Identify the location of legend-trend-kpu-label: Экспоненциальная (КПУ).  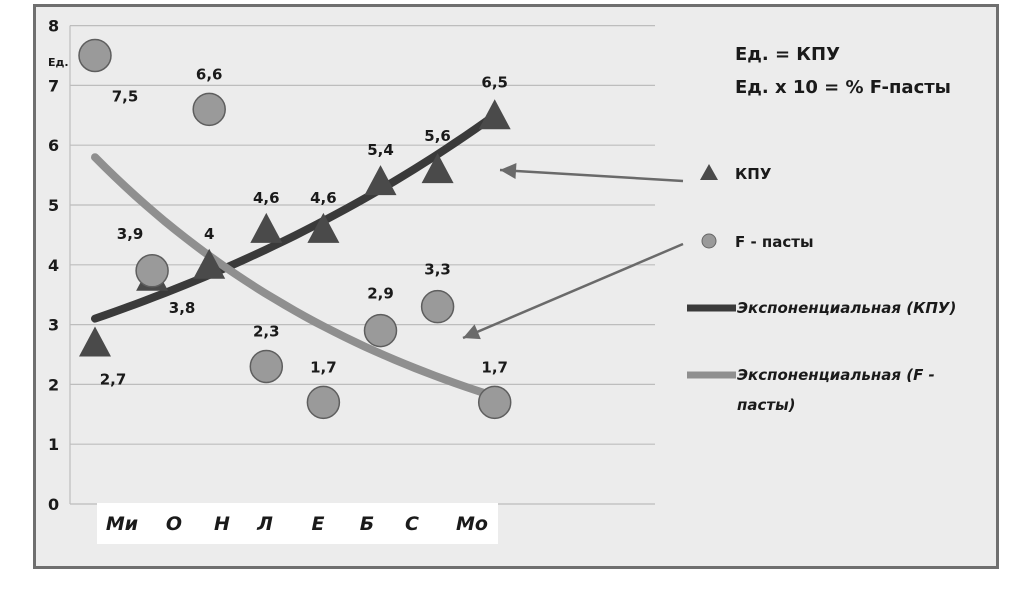
(846, 308).